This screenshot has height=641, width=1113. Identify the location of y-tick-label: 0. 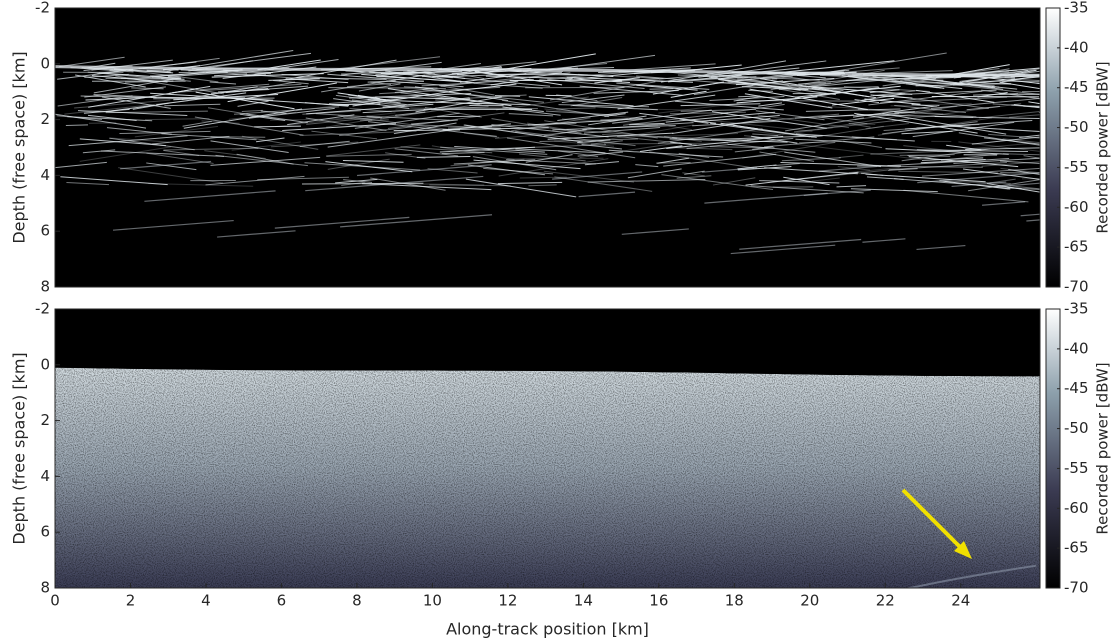
(45, 63).